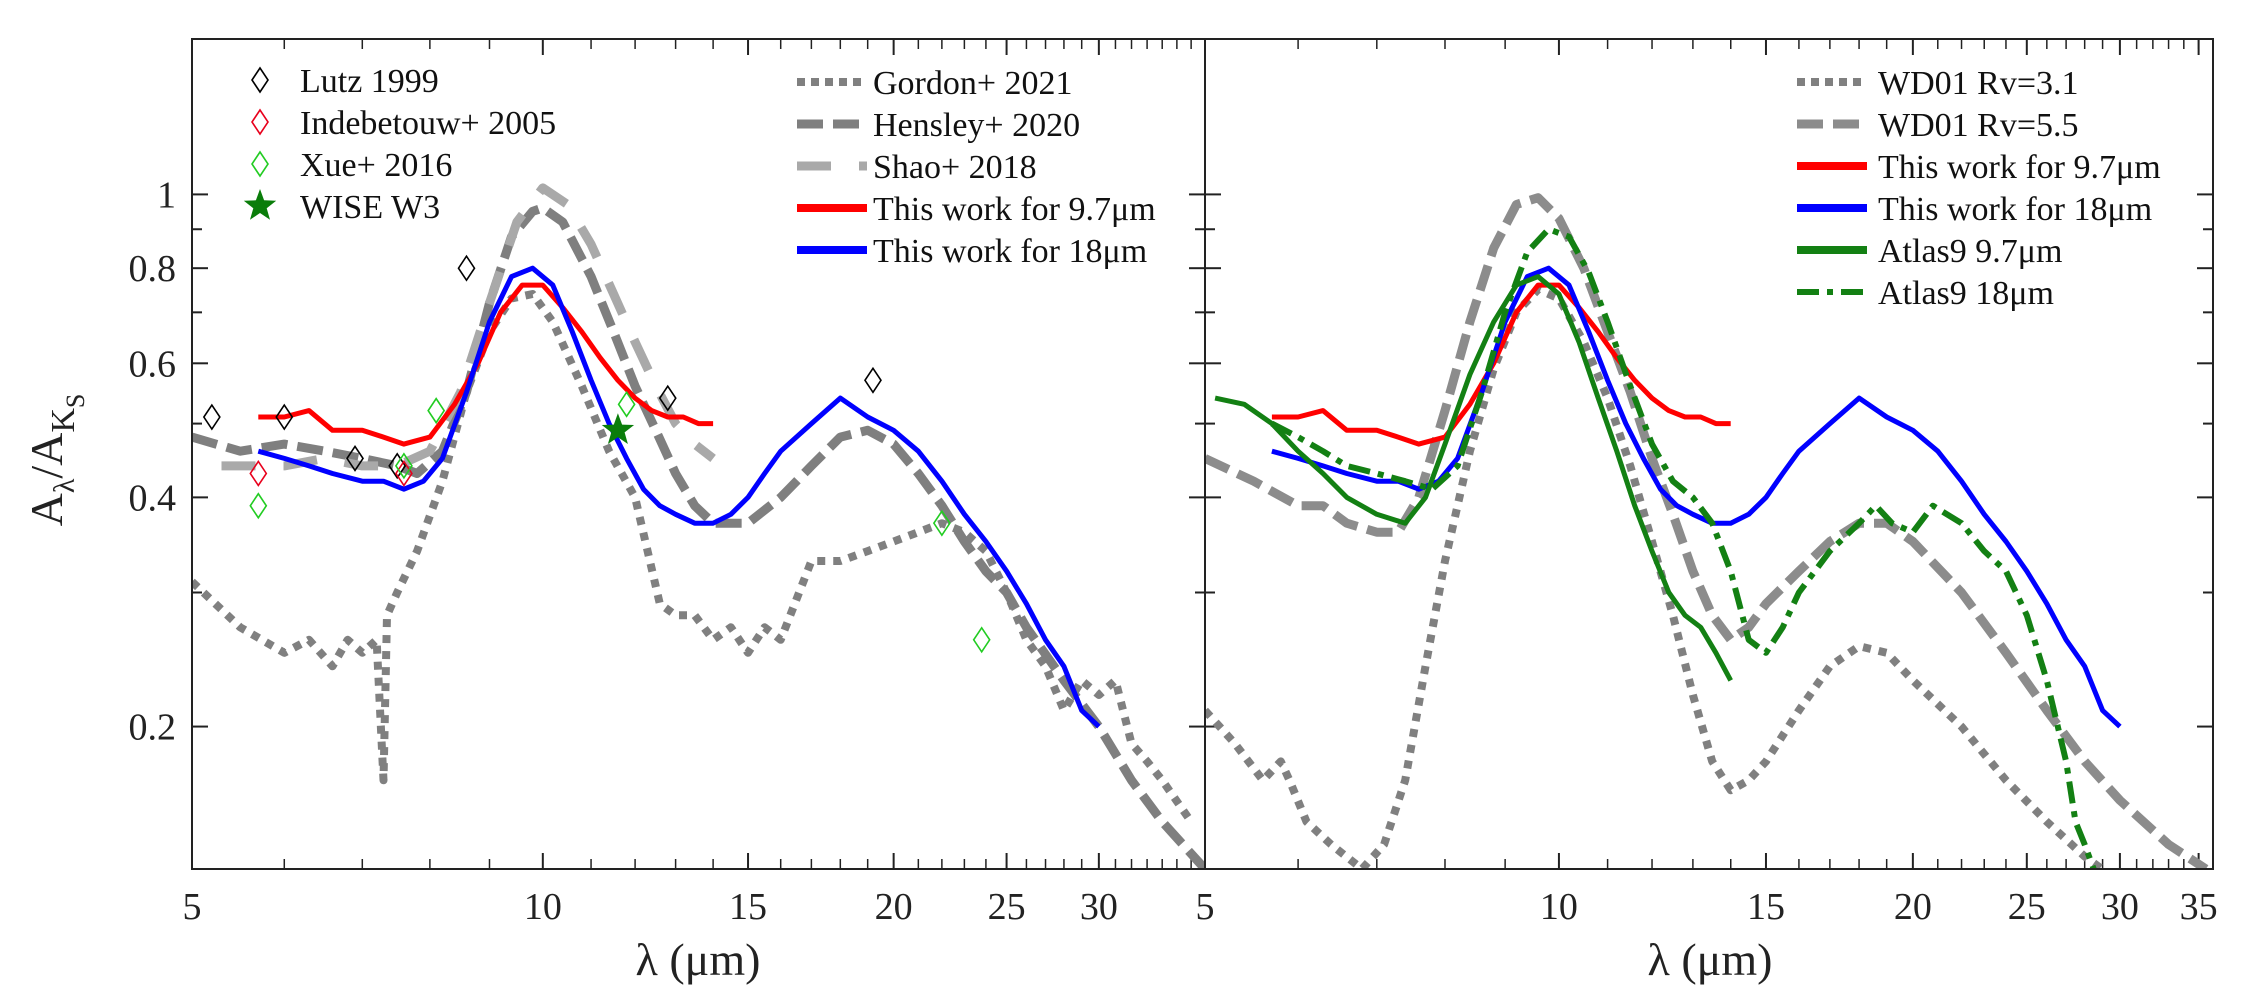  What do you see at coordinates (1978, 83) in the screenshot?
I see `legend-label-wd01-rv-3-1: WD01 Rv=3.1` at bounding box center [1978, 83].